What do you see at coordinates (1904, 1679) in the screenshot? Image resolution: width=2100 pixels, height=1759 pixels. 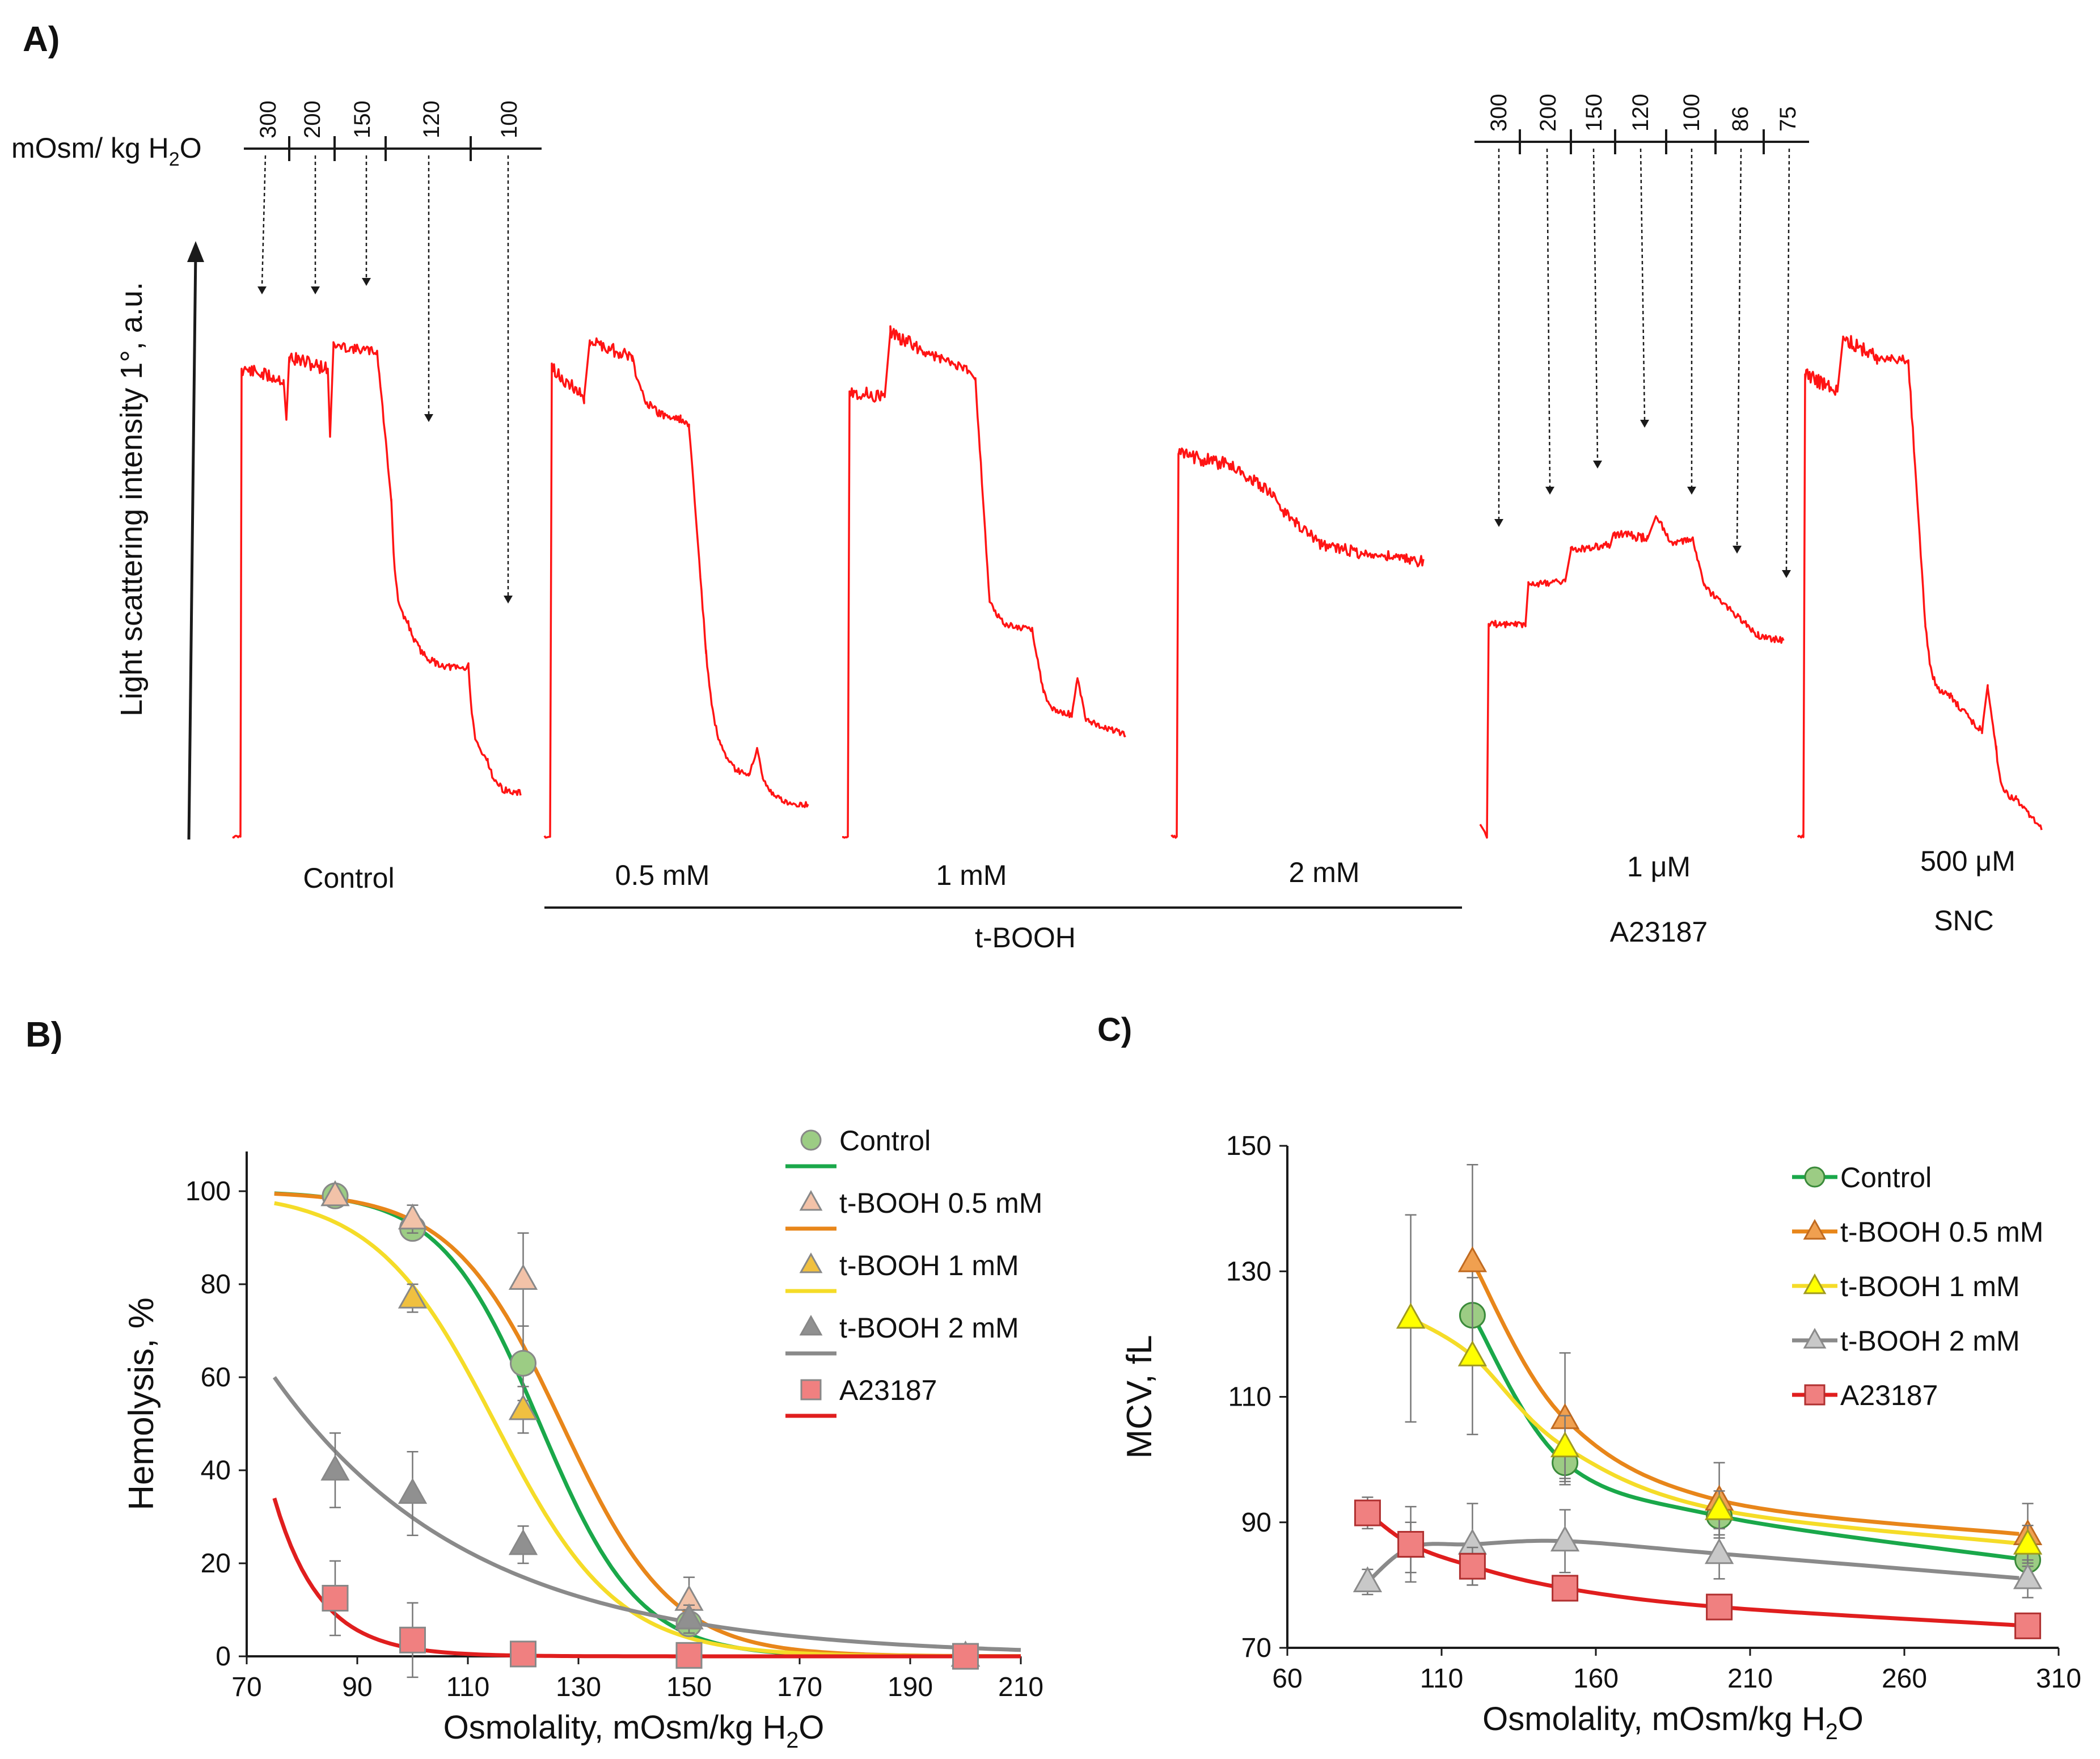 I see `x-tick-label-260: 260` at bounding box center [1904, 1679].